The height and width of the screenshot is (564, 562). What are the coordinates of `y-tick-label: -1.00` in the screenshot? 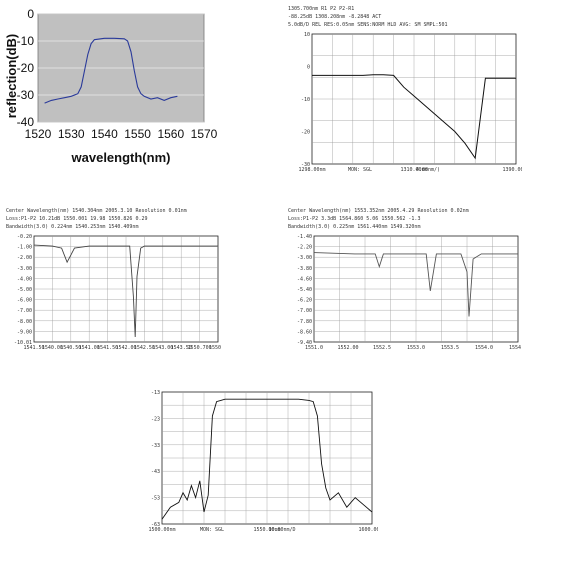 It's located at (24, 248).